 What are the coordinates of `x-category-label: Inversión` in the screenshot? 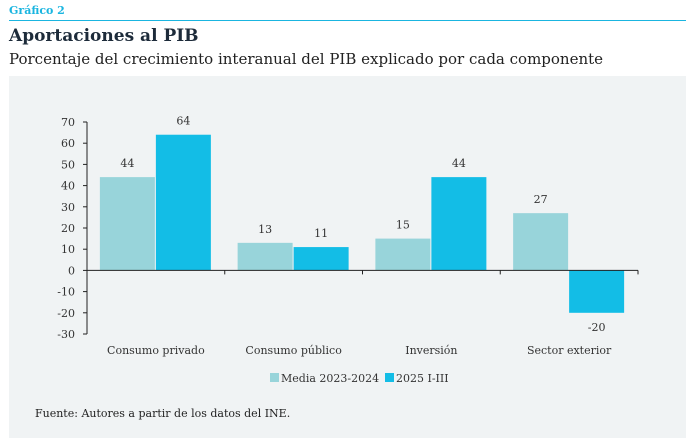 It's located at (431, 350).